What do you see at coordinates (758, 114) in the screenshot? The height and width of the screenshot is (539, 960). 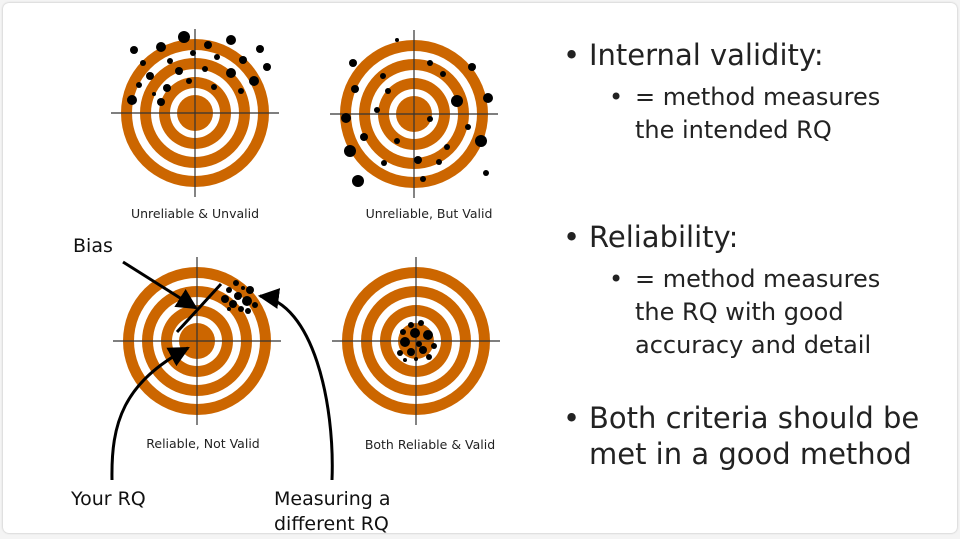 I see `sub-bullet-internal-validity: = method measures the intended RQ` at bounding box center [758, 114].